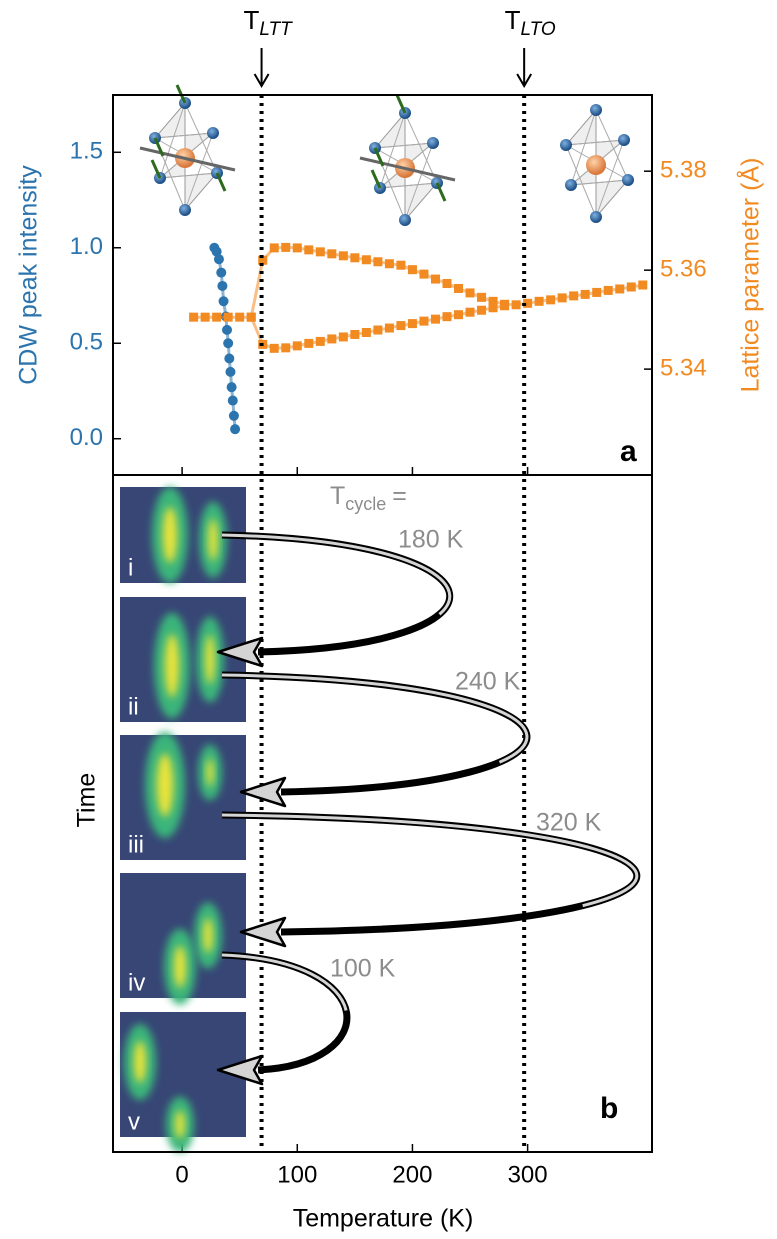 The height and width of the screenshot is (1239, 777). Describe the element at coordinates (86, 342) in the screenshot. I see `y-tick-label: 0.5` at that location.